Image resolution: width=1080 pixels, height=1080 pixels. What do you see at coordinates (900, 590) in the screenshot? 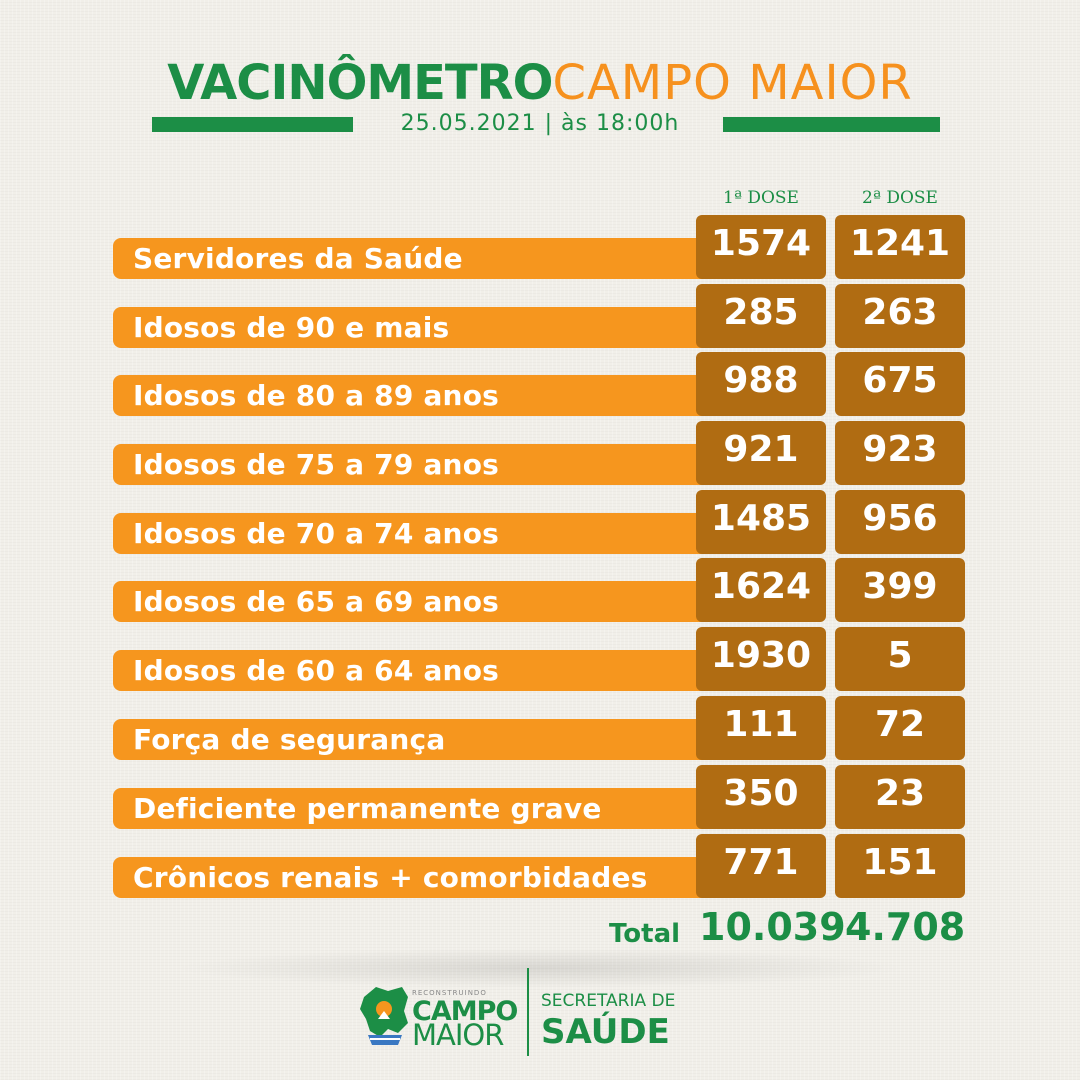
I see `dose2-value: 399` at bounding box center [900, 590].